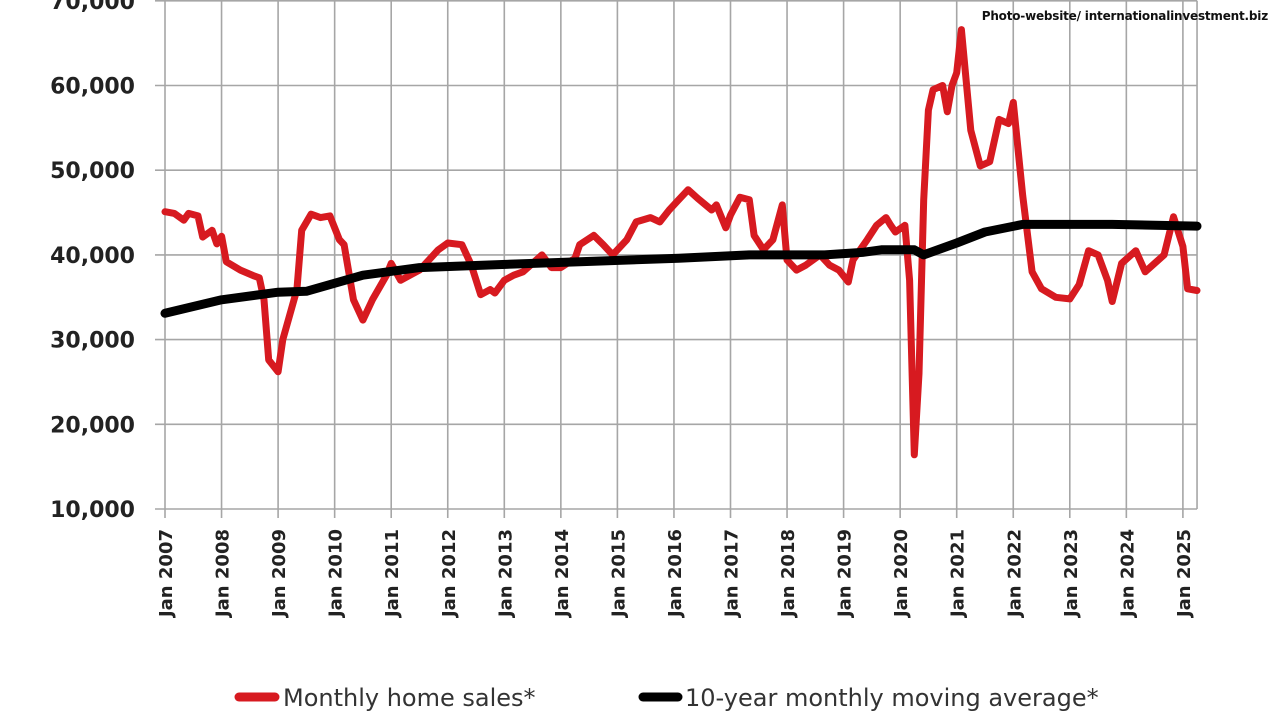 The image size is (1280, 720). I want to click on series-line-moving-average, so click(681, 268).